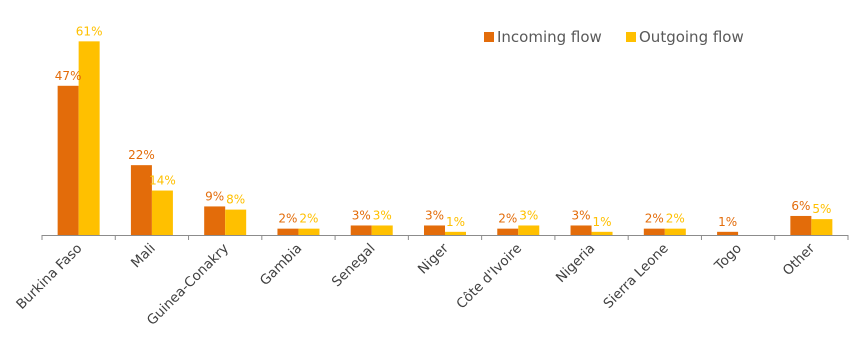 This screenshot has width=859, height=342. Describe the element at coordinates (529, 230) in the screenshot. I see `bar-outgoing-c-te-d-ivoire` at that location.